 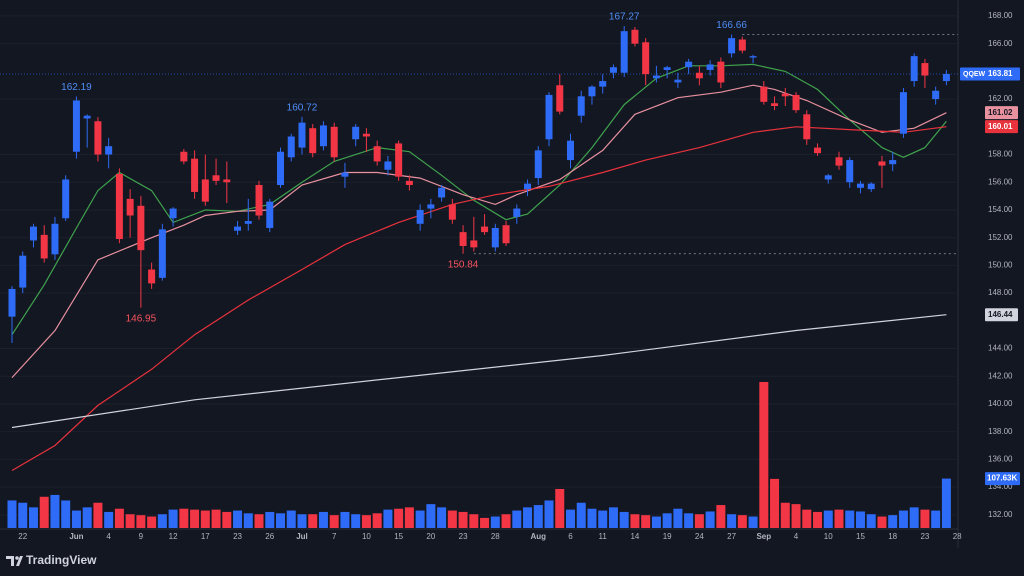 I want to click on high-low-label: 146.95, so click(x=141, y=318).